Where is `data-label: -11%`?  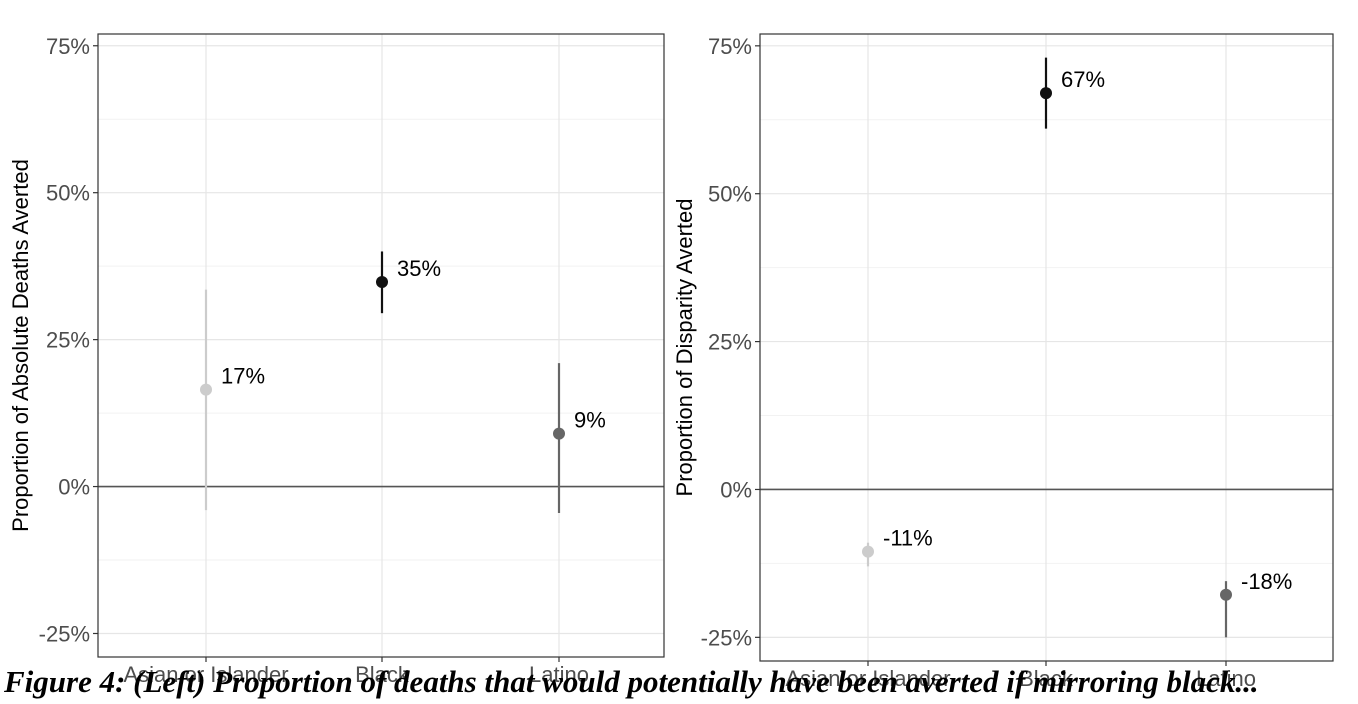 data-label: -11% is located at coordinates (908, 538).